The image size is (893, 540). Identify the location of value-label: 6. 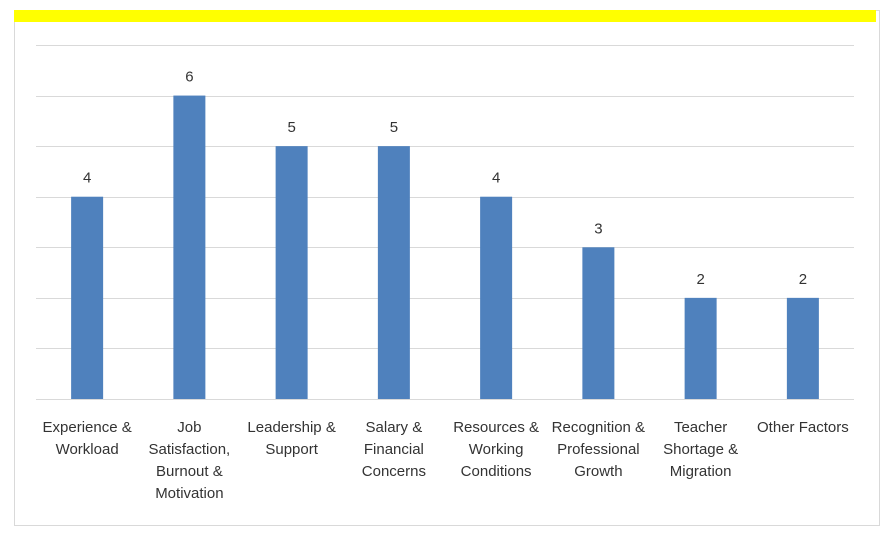
(189, 77).